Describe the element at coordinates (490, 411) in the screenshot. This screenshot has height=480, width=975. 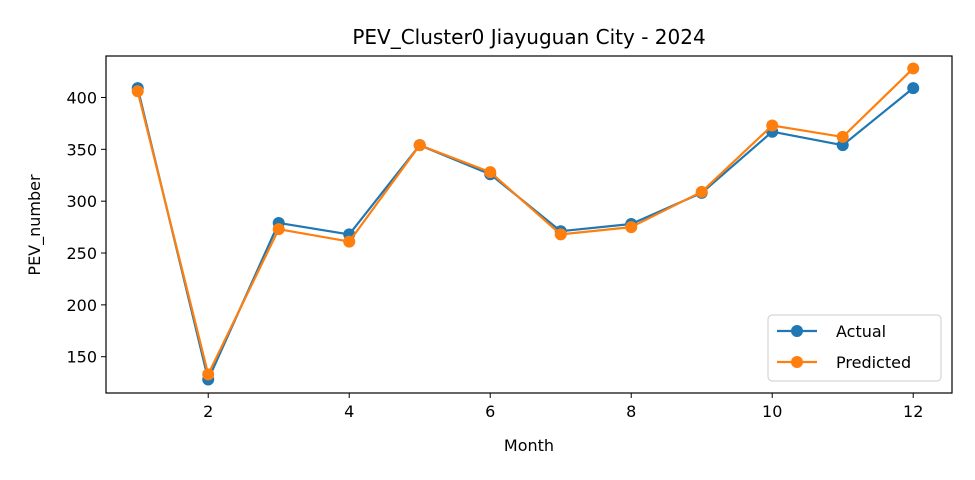
I see `x-tick-label: 6` at that location.